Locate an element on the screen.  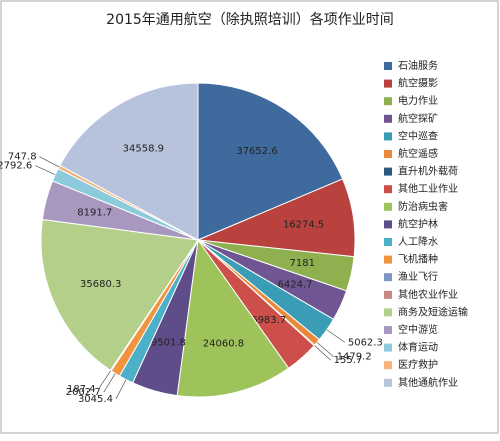
legend-label: 其他工业作业 is located at coordinates (428, 188).